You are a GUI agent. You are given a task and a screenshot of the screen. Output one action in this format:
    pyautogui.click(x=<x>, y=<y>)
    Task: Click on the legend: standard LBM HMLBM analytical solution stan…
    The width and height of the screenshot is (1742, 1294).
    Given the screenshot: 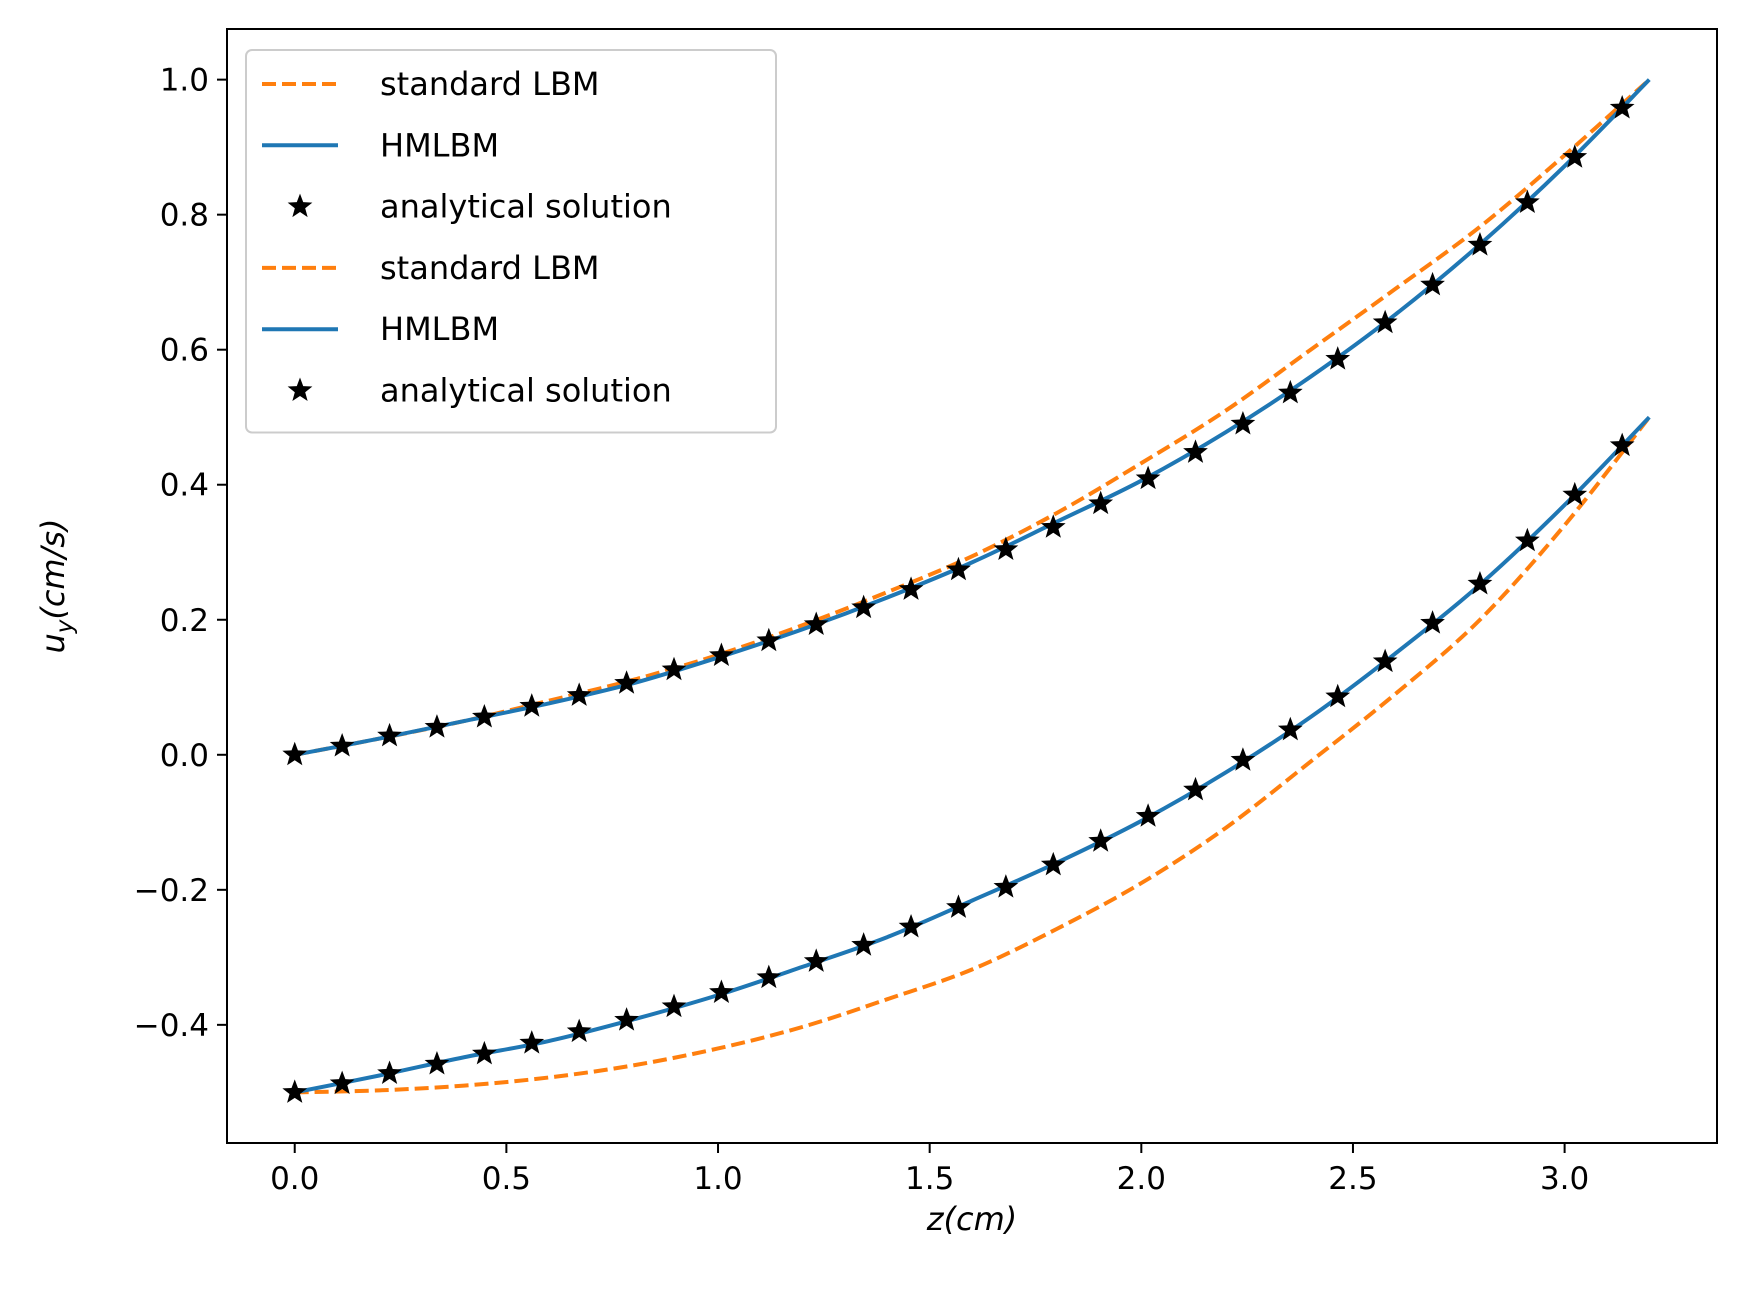 What is the action you would take?
    pyautogui.click(x=511, y=241)
    